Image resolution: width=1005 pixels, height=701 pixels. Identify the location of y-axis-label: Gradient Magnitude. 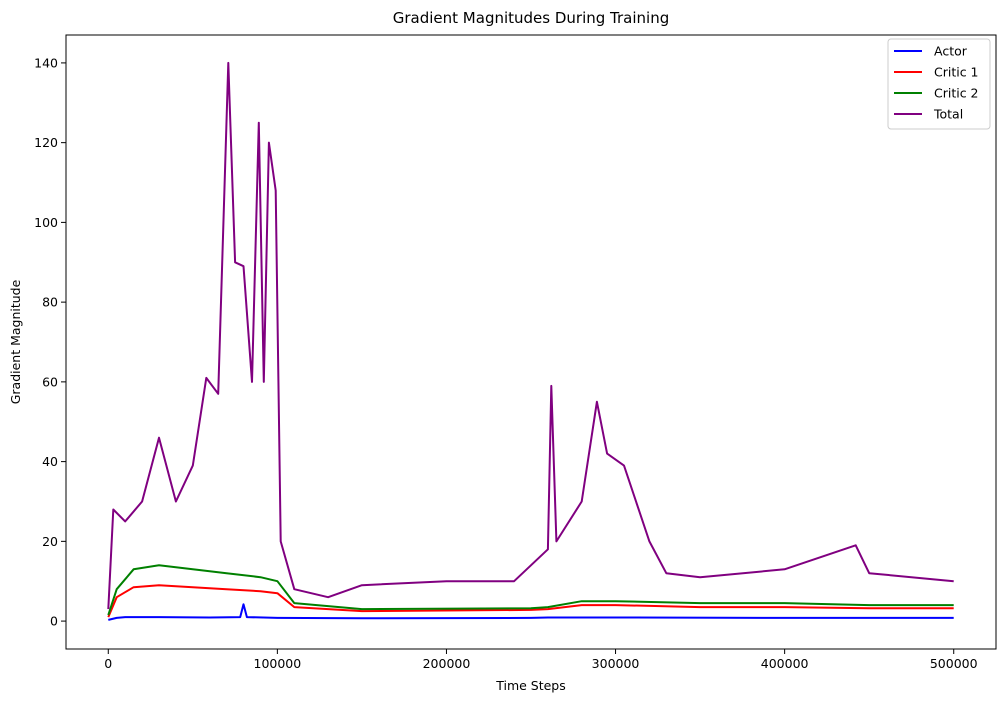
(15, 341).